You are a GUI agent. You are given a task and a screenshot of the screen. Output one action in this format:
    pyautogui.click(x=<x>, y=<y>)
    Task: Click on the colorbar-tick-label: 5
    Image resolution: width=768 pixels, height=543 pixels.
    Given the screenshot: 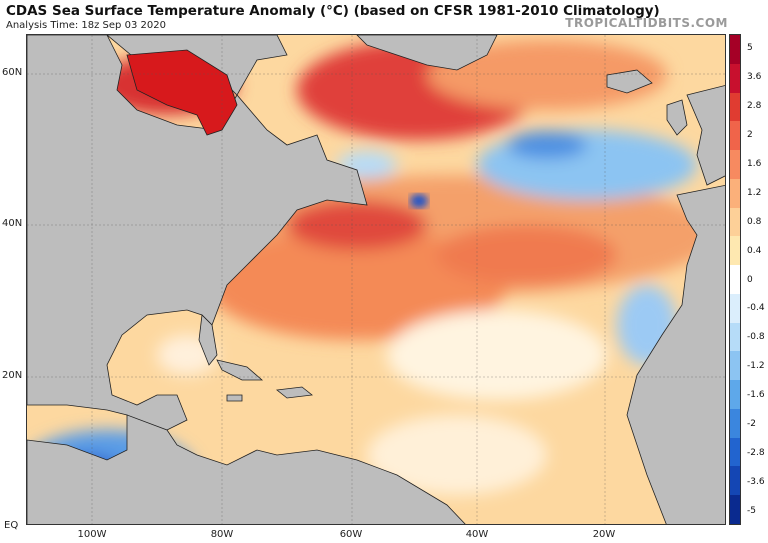 What is the action you would take?
    pyautogui.click(x=750, y=48)
    